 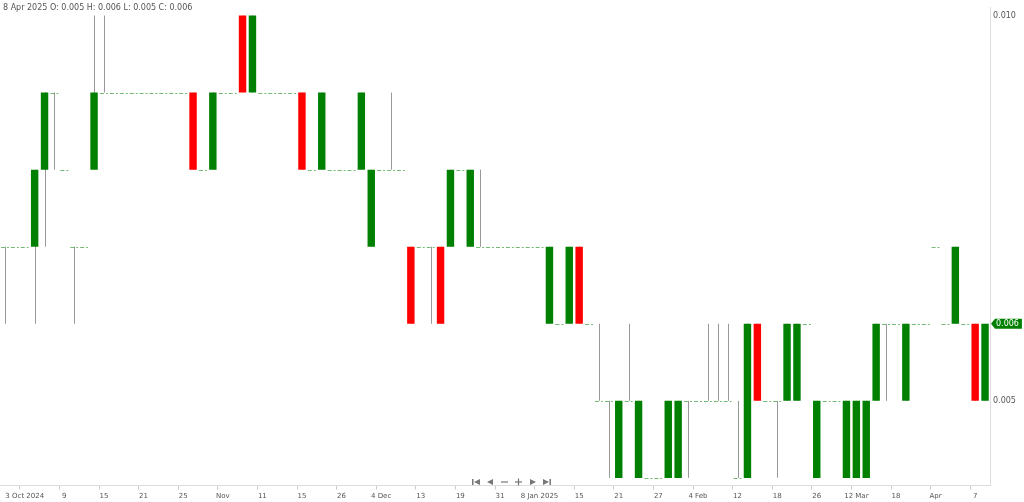 I want to click on y-tick-label: 0.005, so click(x=1004, y=400).